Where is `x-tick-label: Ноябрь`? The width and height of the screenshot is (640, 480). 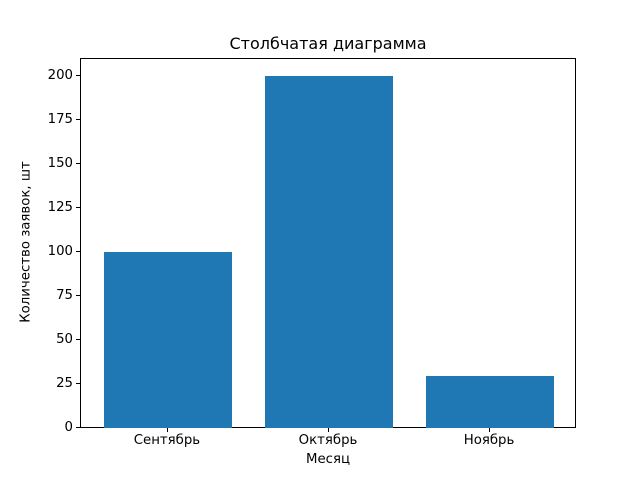
x-tick-label: Ноябрь is located at coordinates (489, 440).